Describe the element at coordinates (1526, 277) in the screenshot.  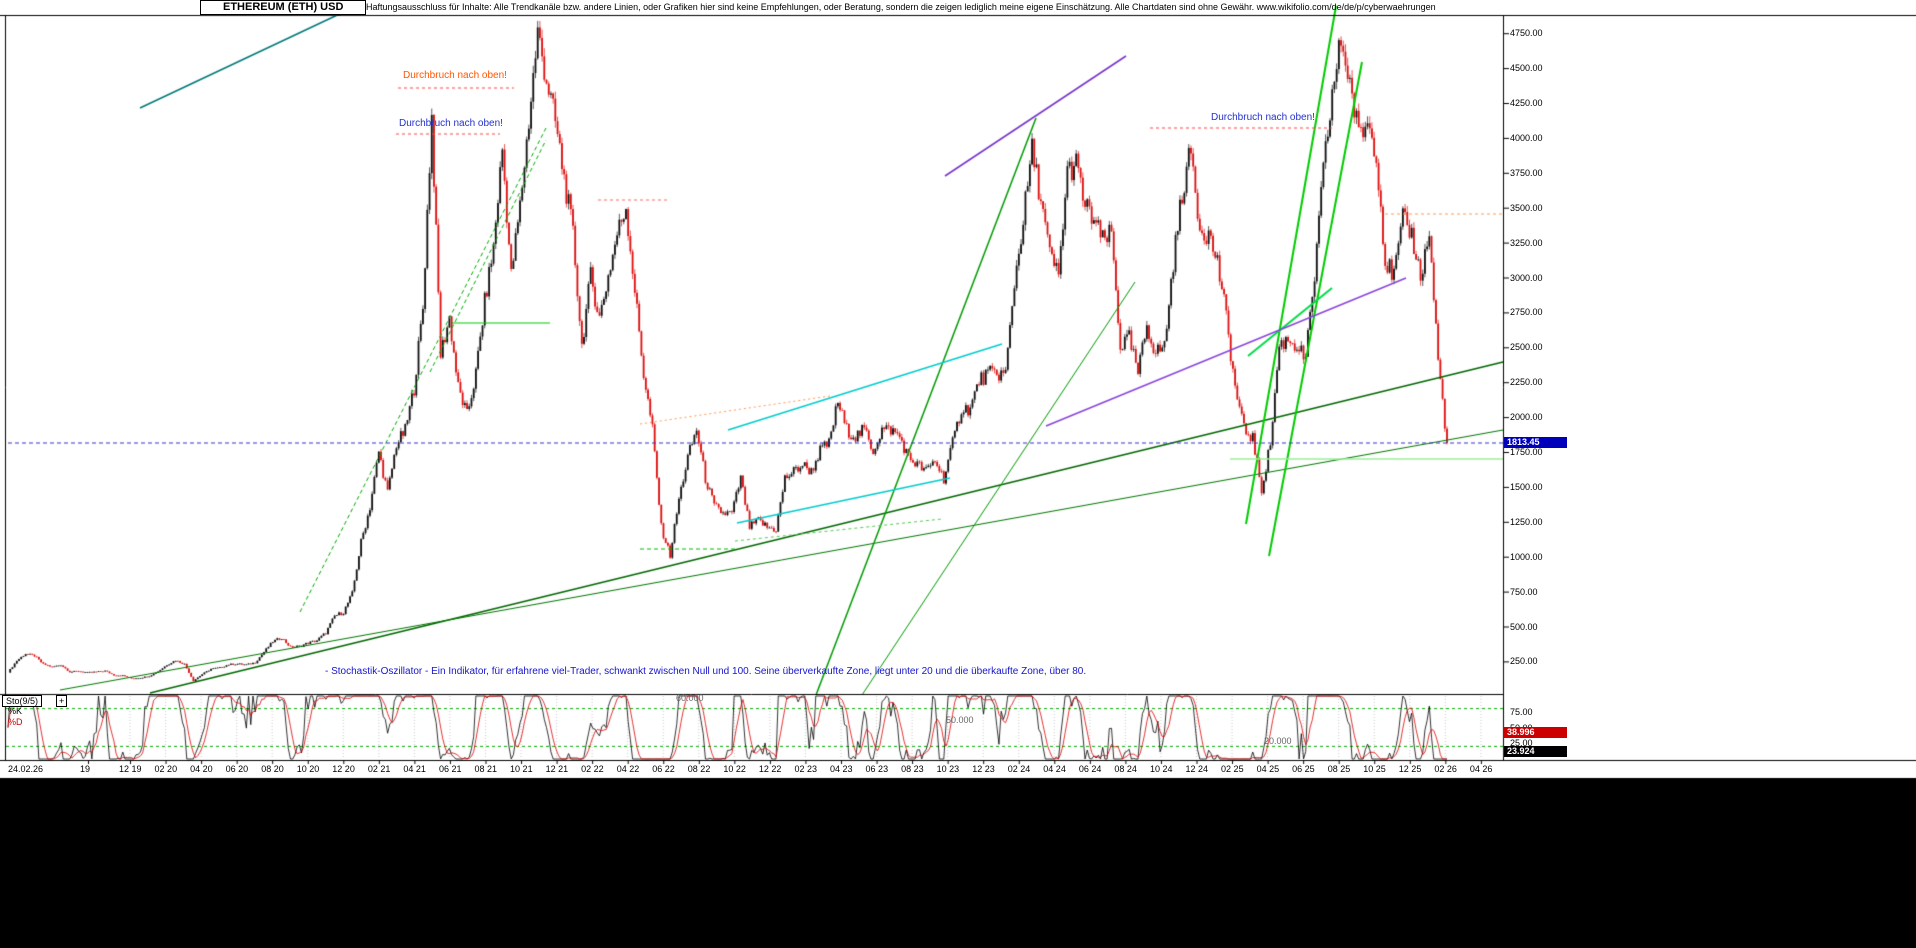
I see `price-tick-label: 3000.00` at that location.